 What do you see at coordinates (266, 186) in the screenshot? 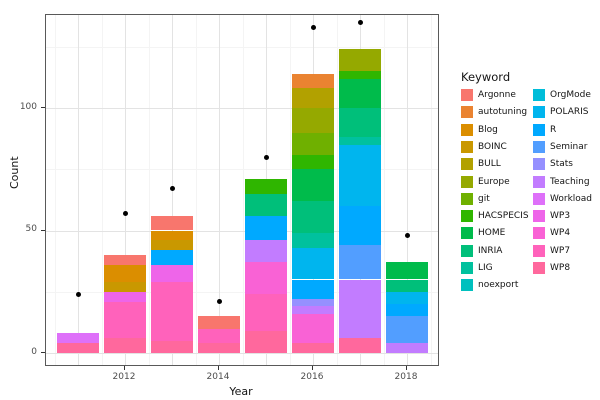
I see `bar-segment-2015-HACSPECIS` at bounding box center [266, 186].